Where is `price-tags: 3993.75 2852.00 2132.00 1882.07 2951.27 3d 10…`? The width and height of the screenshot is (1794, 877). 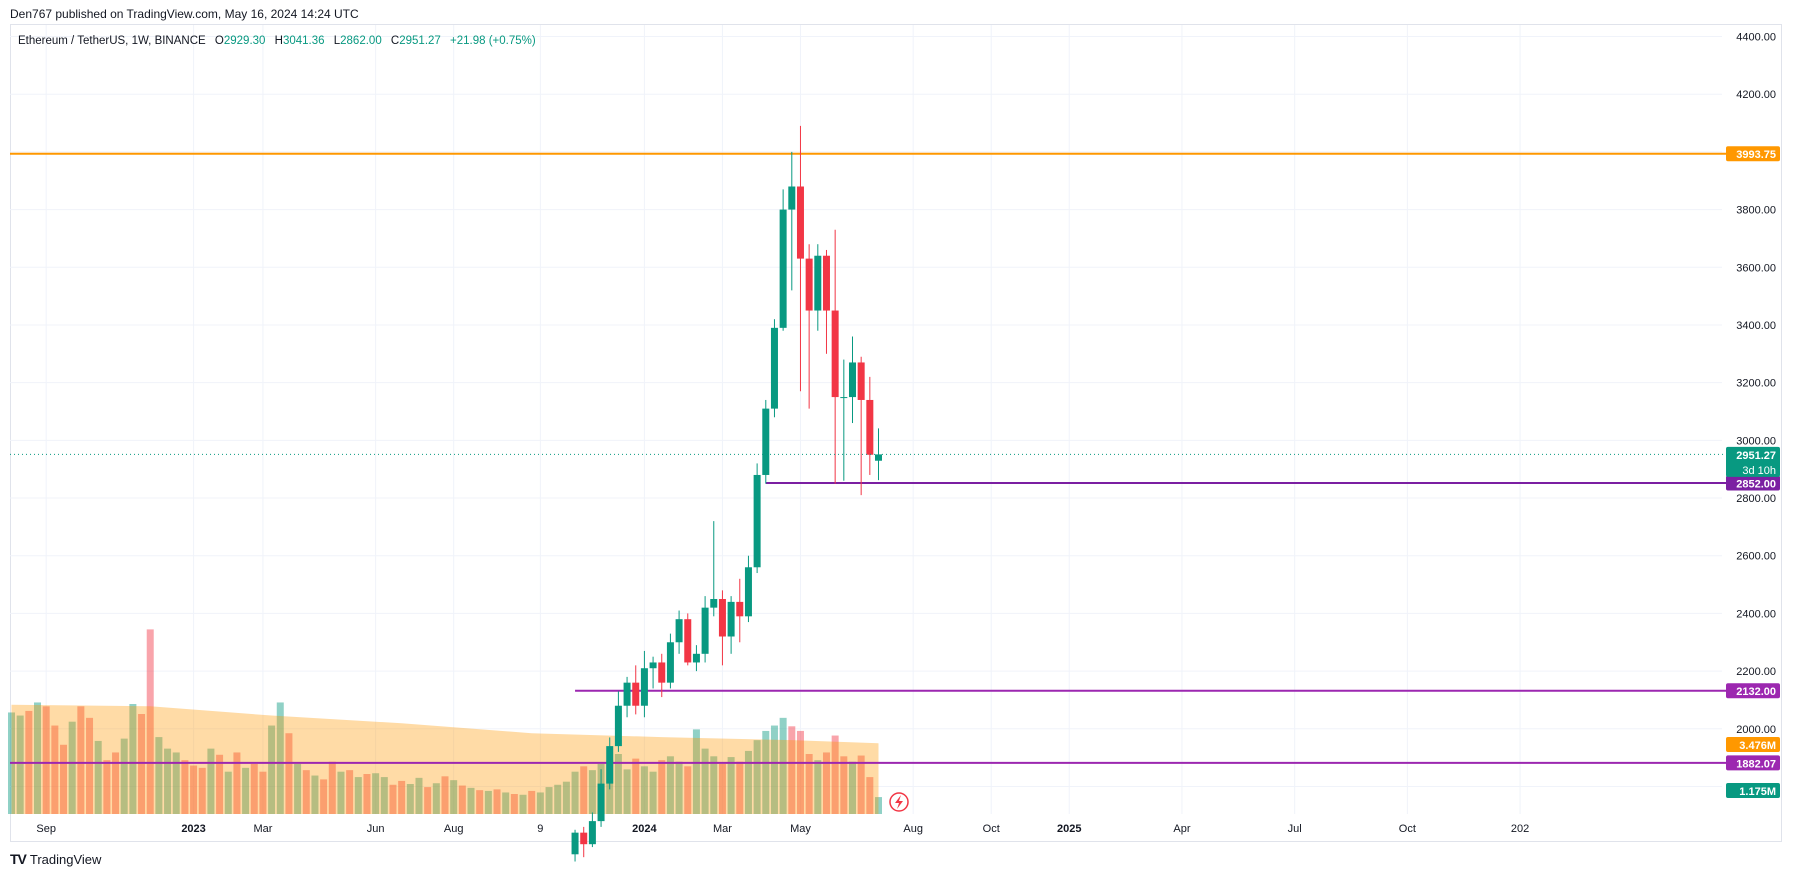
price-tags: 3993.75 2852.00 2132.00 1882.07 2951.27 3d 10… is located at coordinates (1753, 472).